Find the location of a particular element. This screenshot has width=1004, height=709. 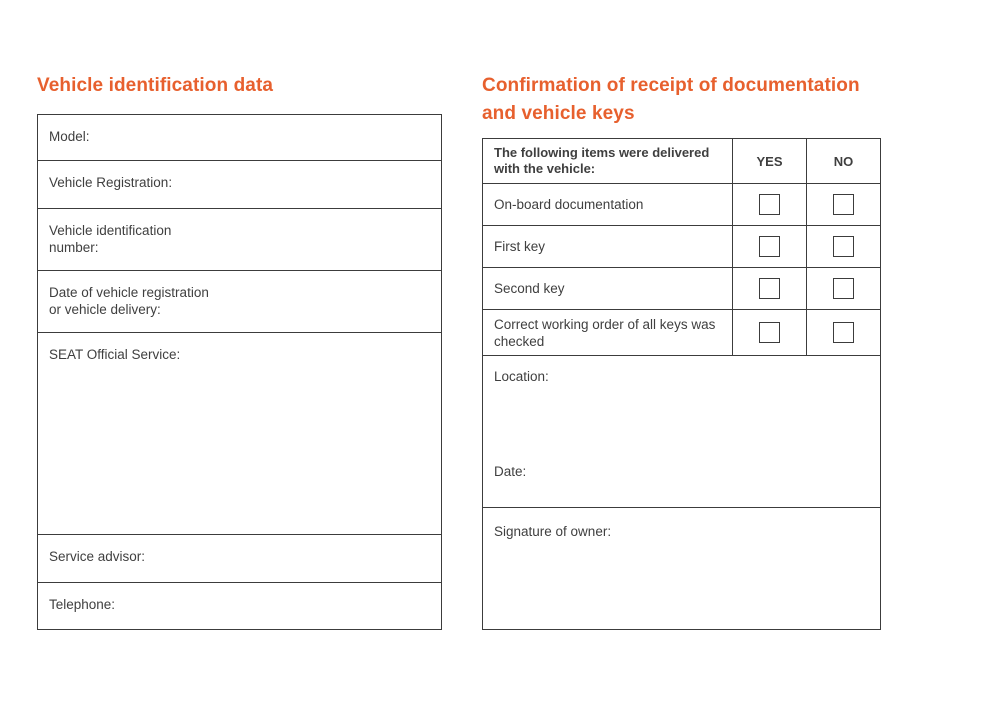

no-column-header: NO is located at coordinates (843, 161).